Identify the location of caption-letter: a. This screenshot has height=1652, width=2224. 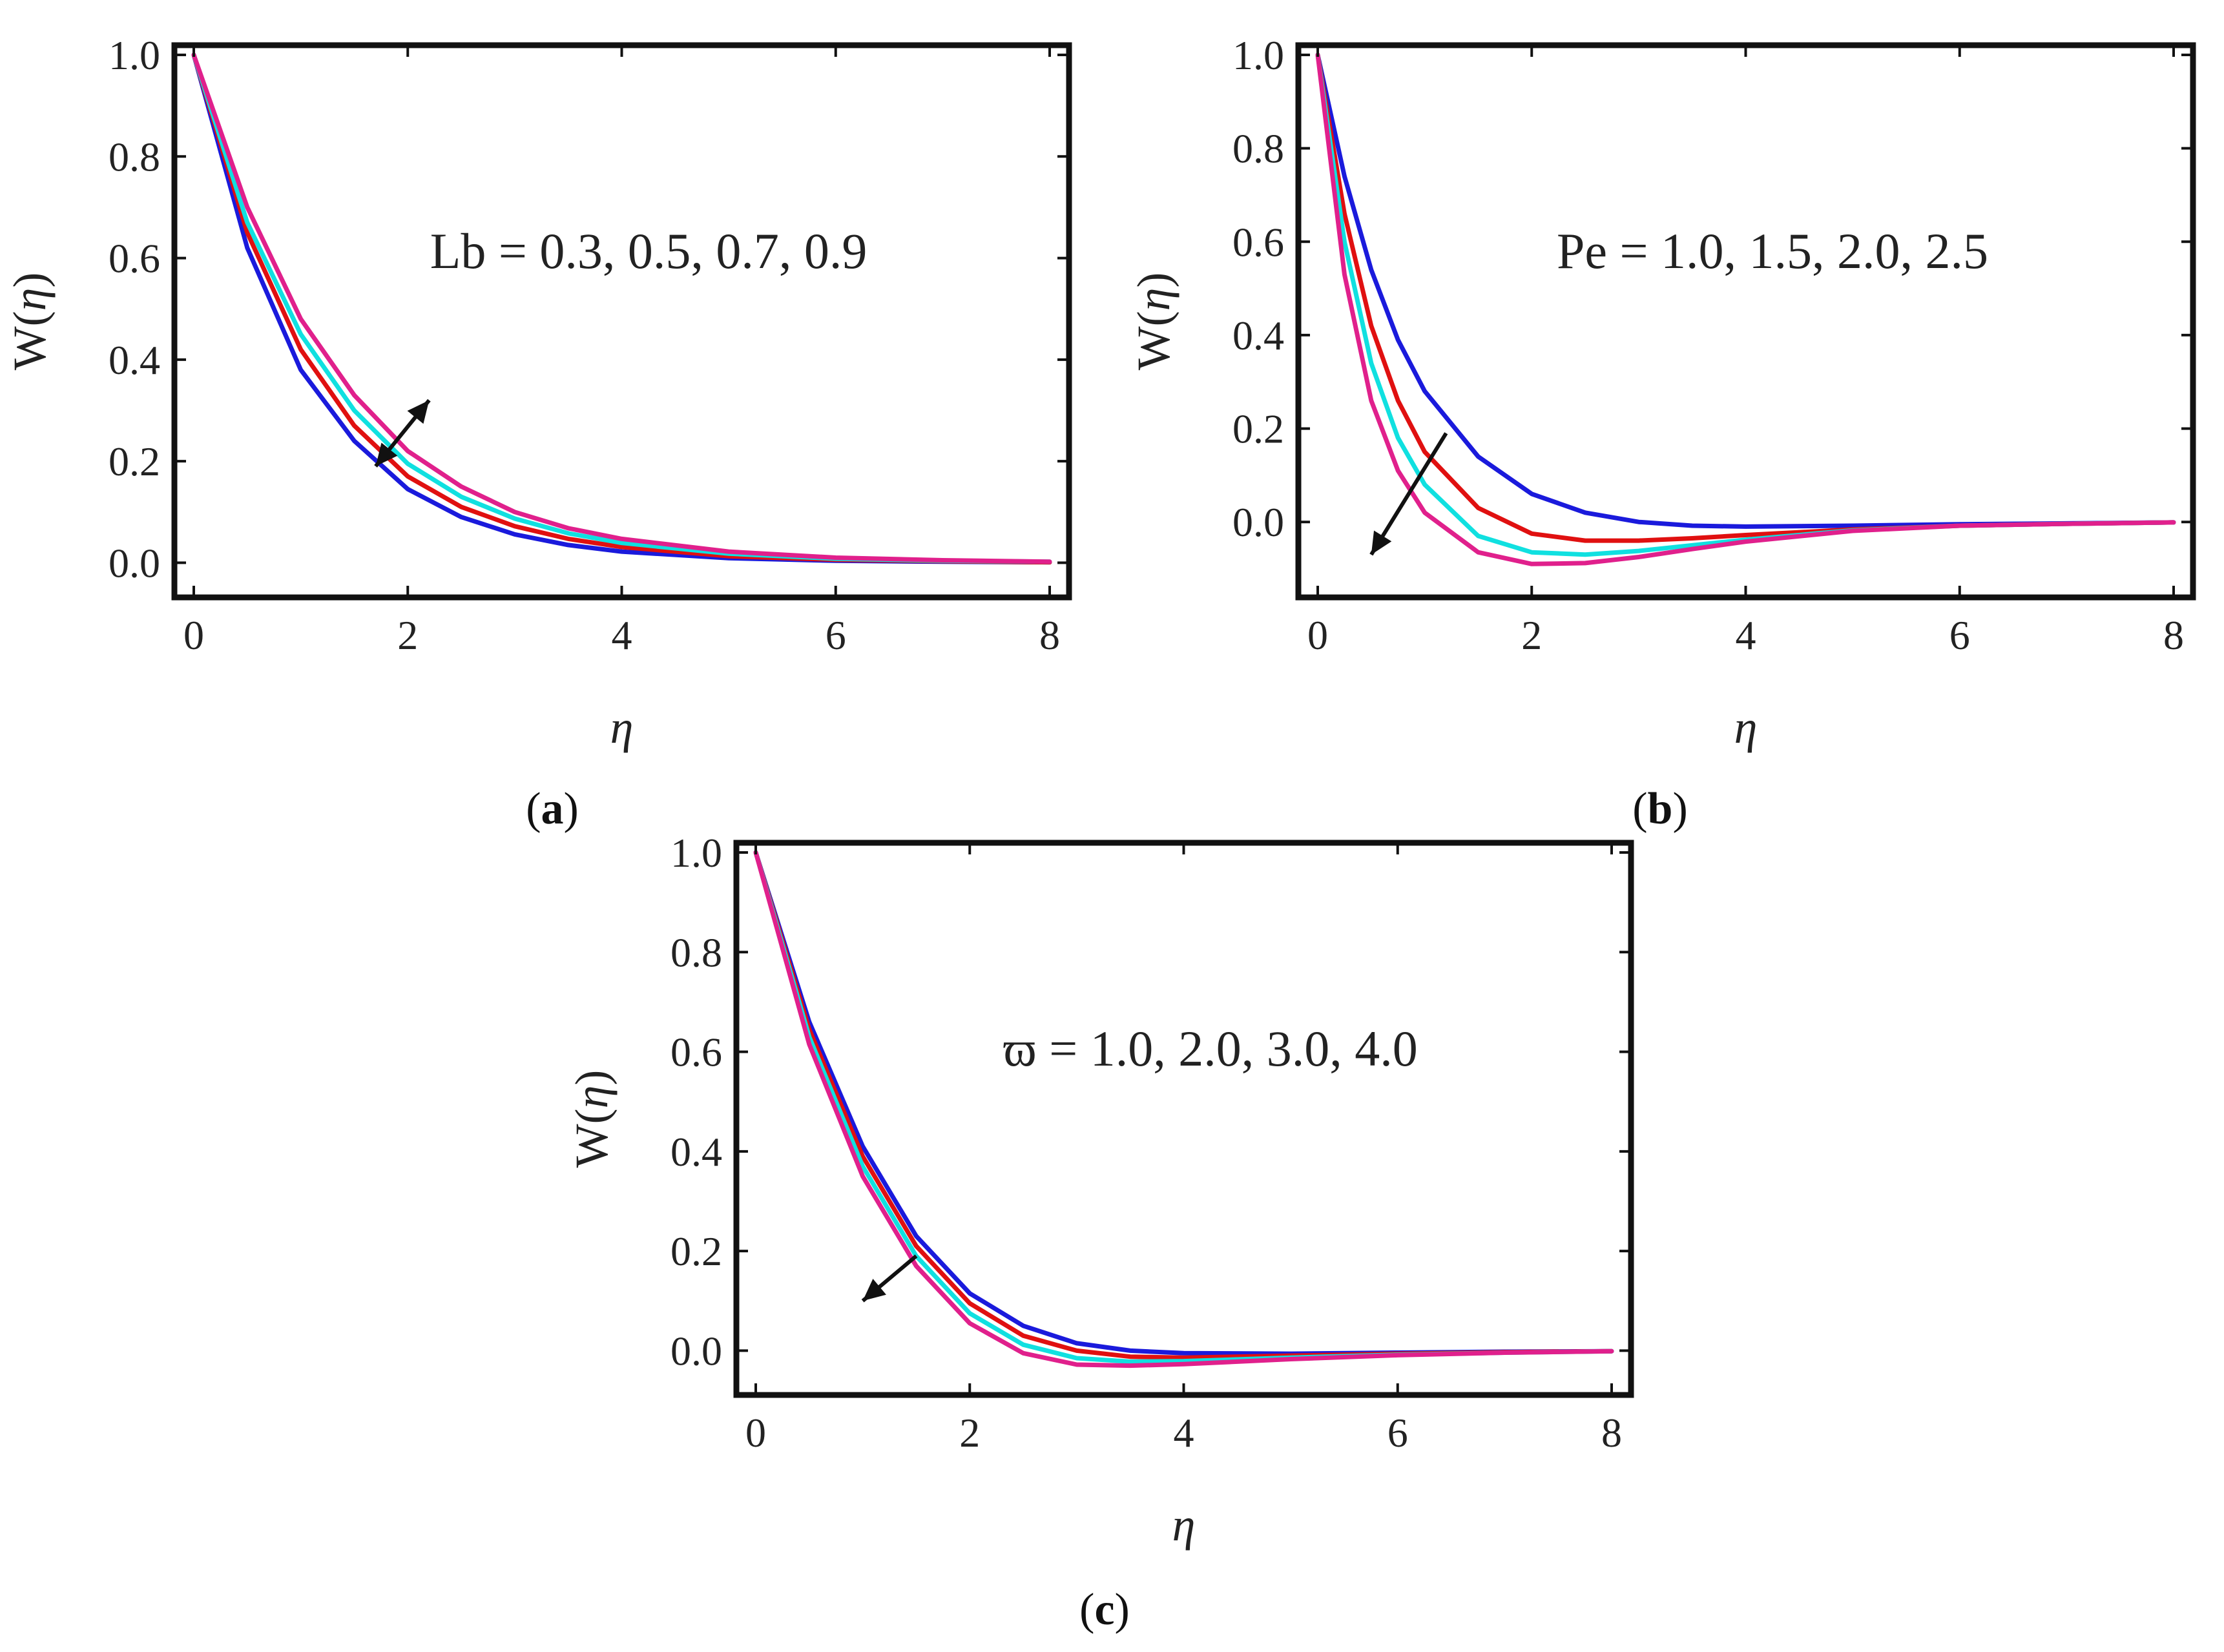
(552, 809).